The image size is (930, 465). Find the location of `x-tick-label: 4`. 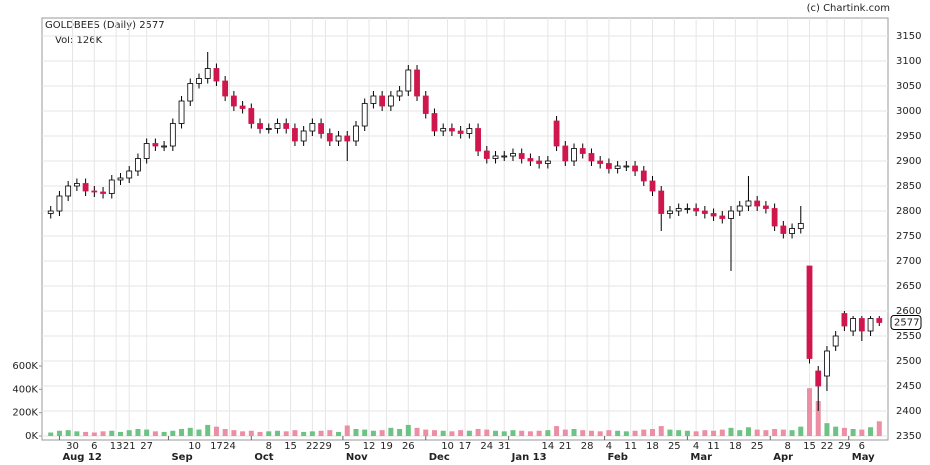

x-tick-label: 4 is located at coordinates (609, 446).